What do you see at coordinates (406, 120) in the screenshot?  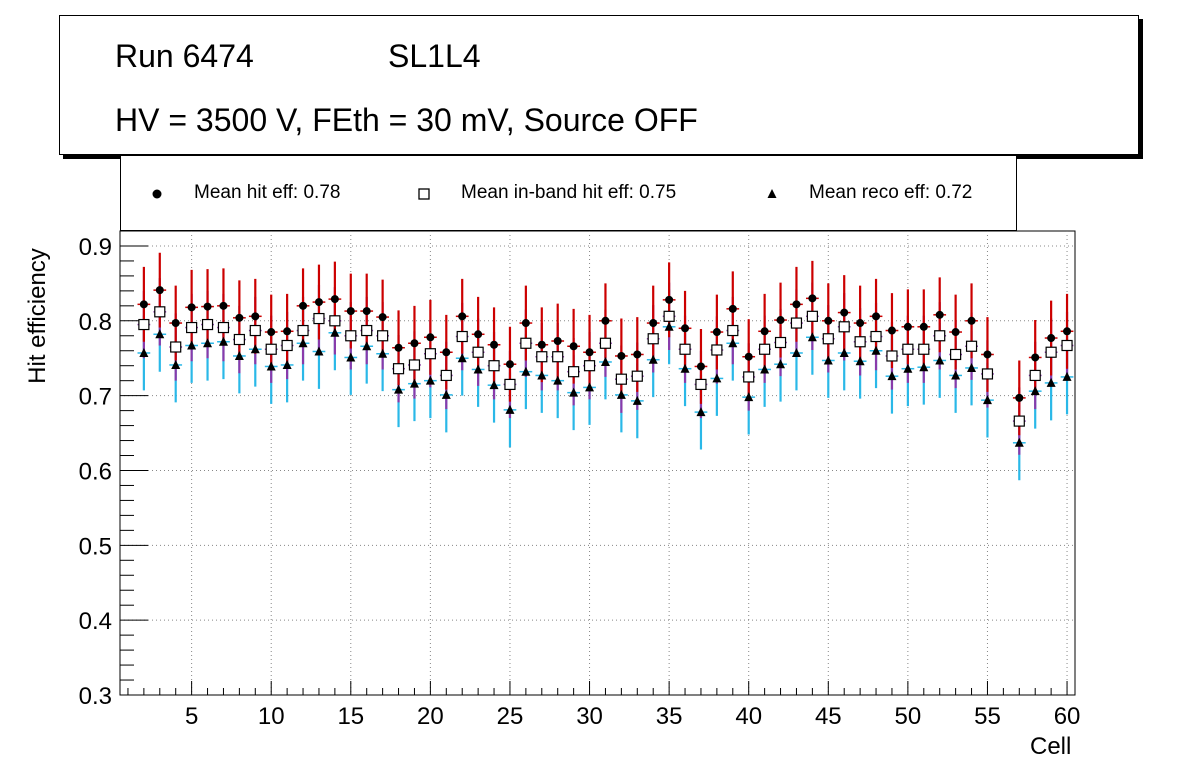 I see `conditions-label: HV = 3500 V, FEth = 30 mV, Source OFF` at bounding box center [406, 120].